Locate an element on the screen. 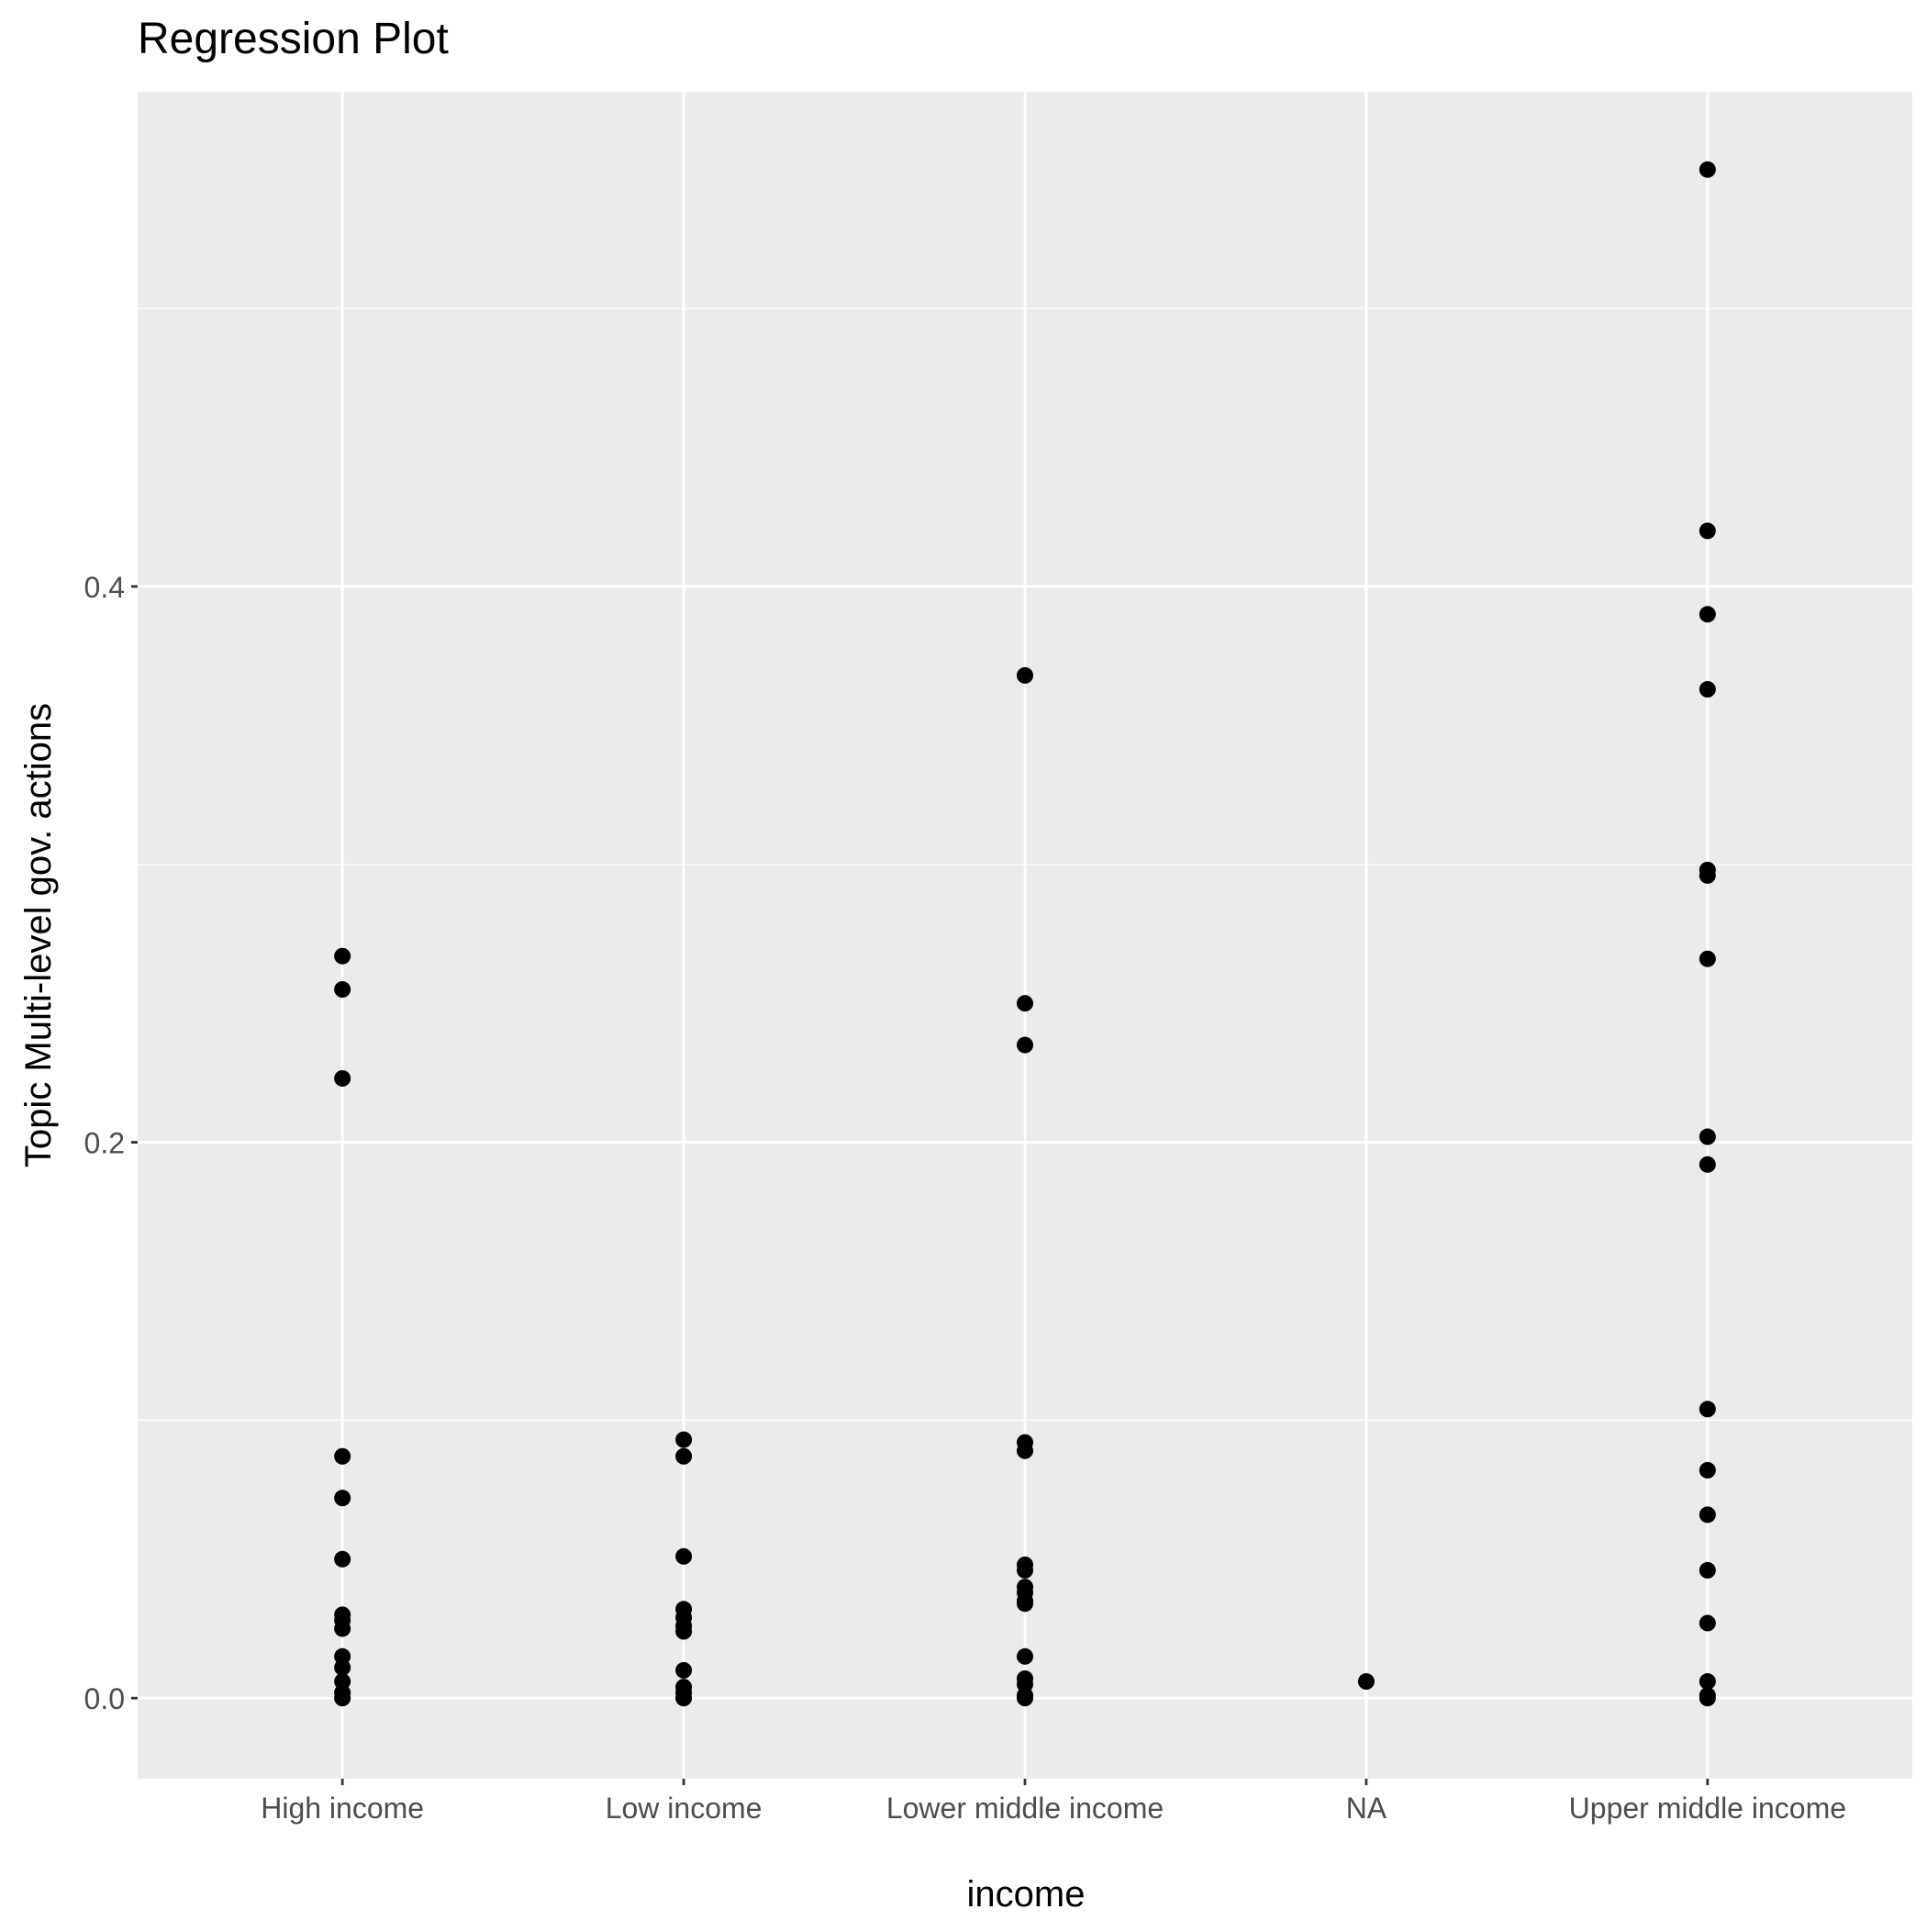  y-axis: 0.0 0.2 0.4 is located at coordinates (111, 1143).